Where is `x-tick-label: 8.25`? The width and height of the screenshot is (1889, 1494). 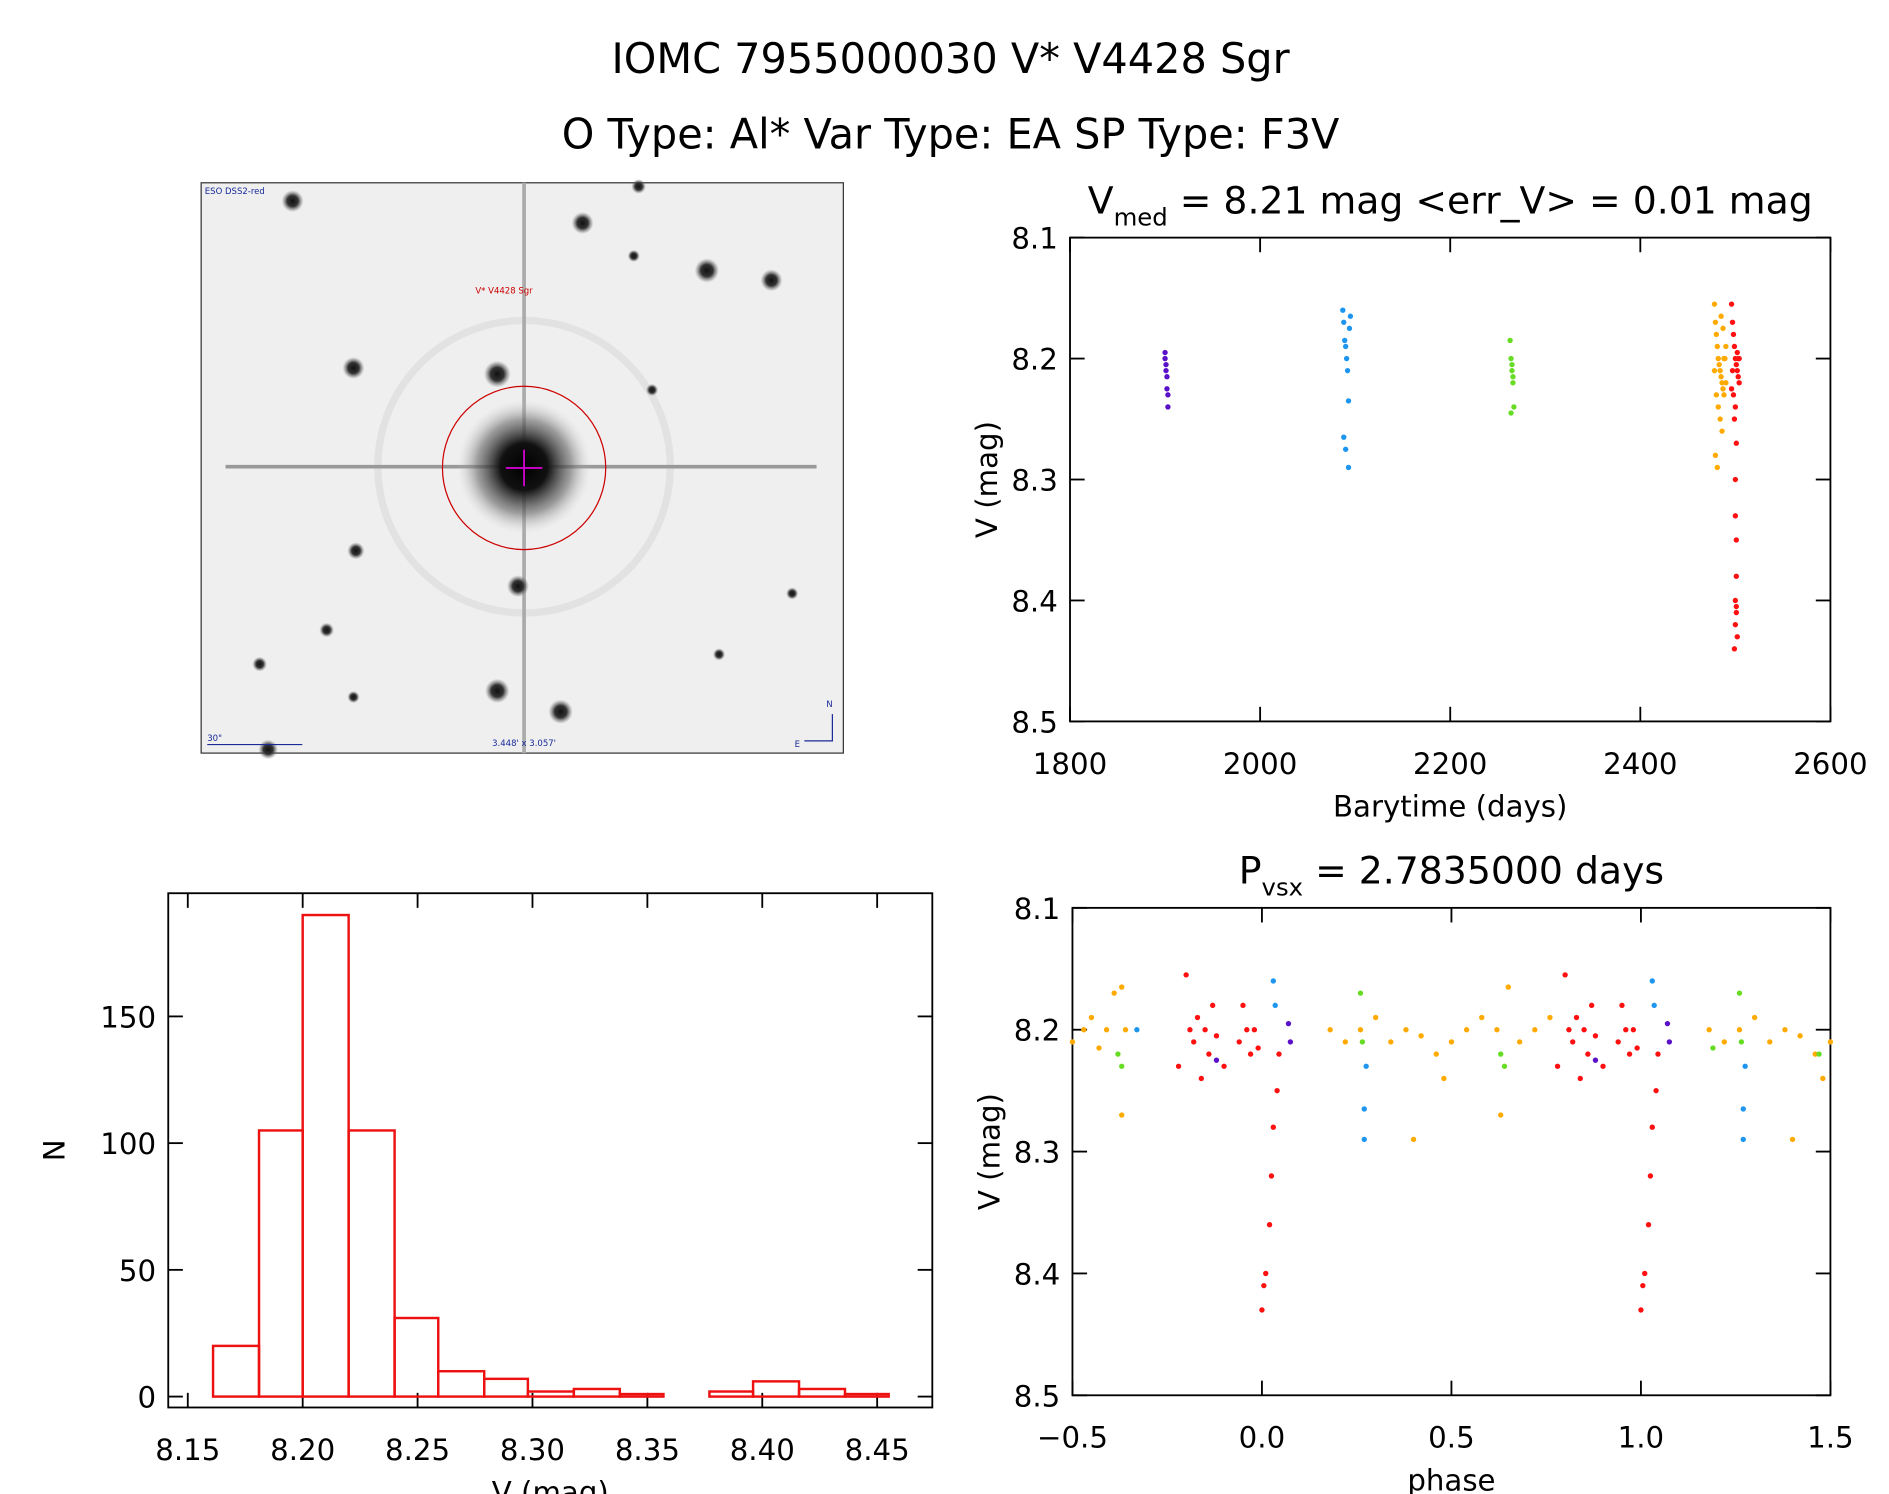
x-tick-label: 8.25 is located at coordinates (417, 1450).